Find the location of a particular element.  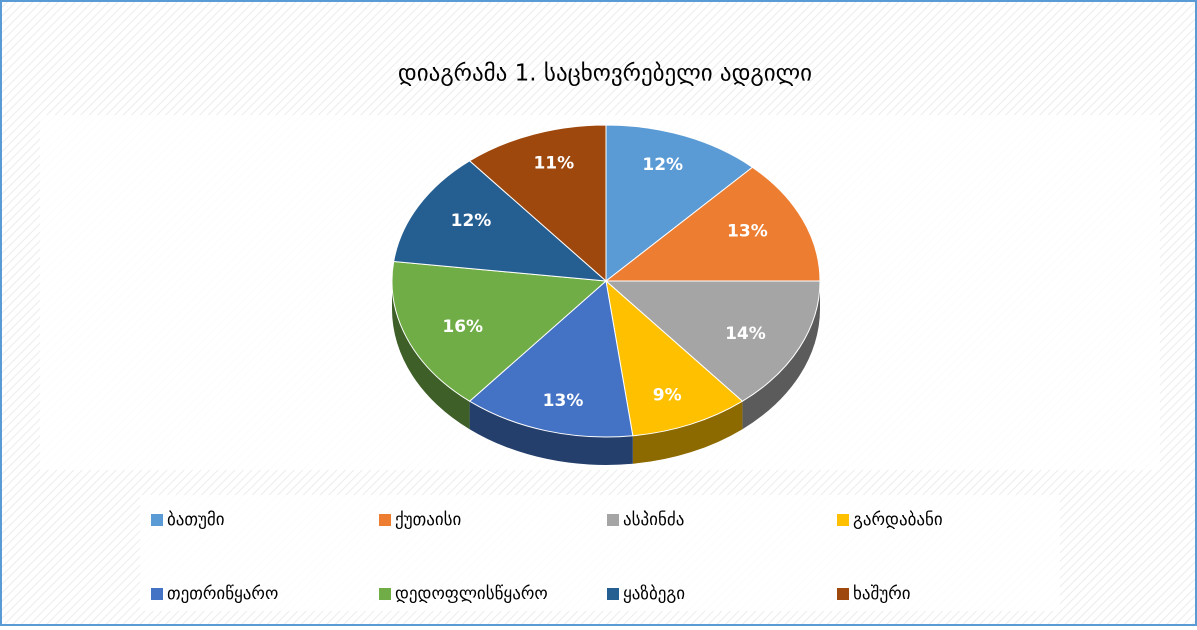

legend-label: დედოფლისწყარო is located at coordinates (471, 594).